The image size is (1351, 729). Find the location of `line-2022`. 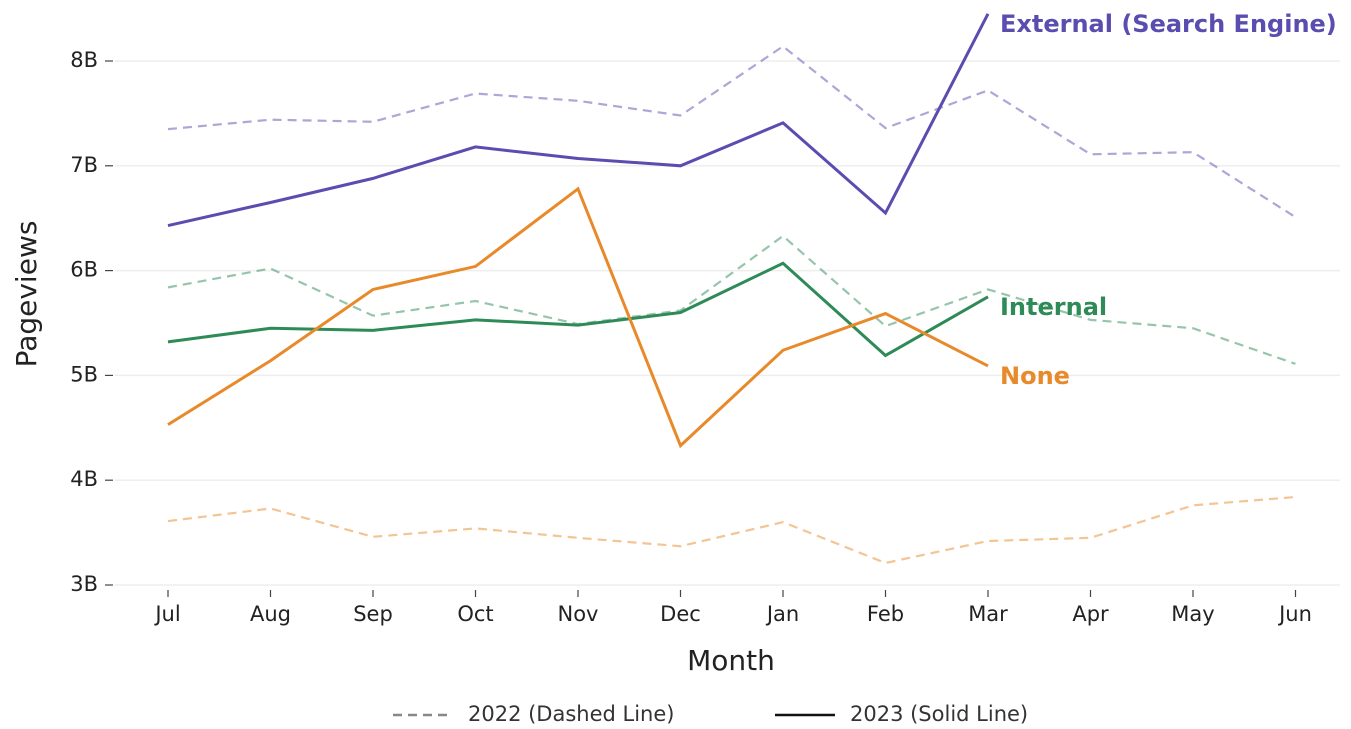

line-2022 is located at coordinates (731, 530).